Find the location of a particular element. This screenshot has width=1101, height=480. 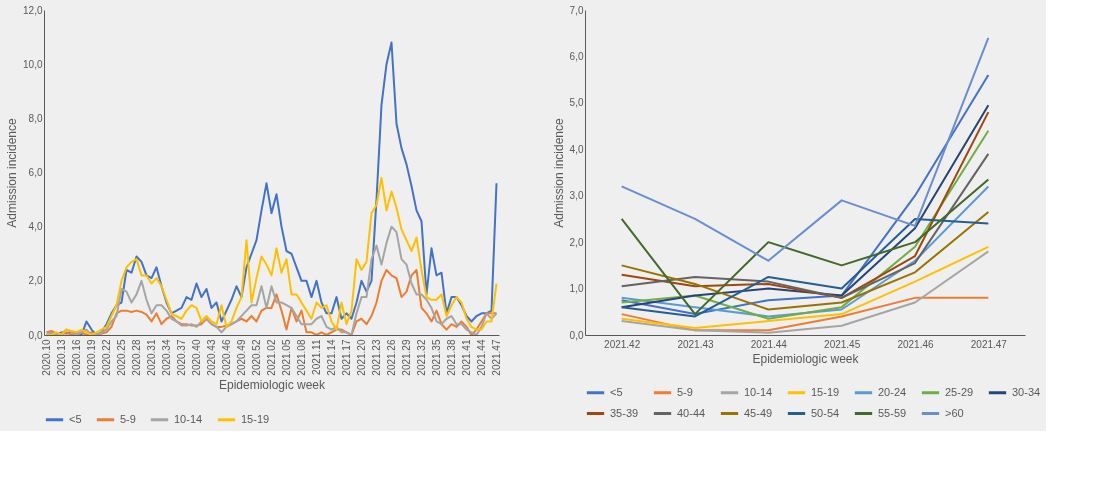

x-tick-label: 2021.11 is located at coordinates (316, 357).